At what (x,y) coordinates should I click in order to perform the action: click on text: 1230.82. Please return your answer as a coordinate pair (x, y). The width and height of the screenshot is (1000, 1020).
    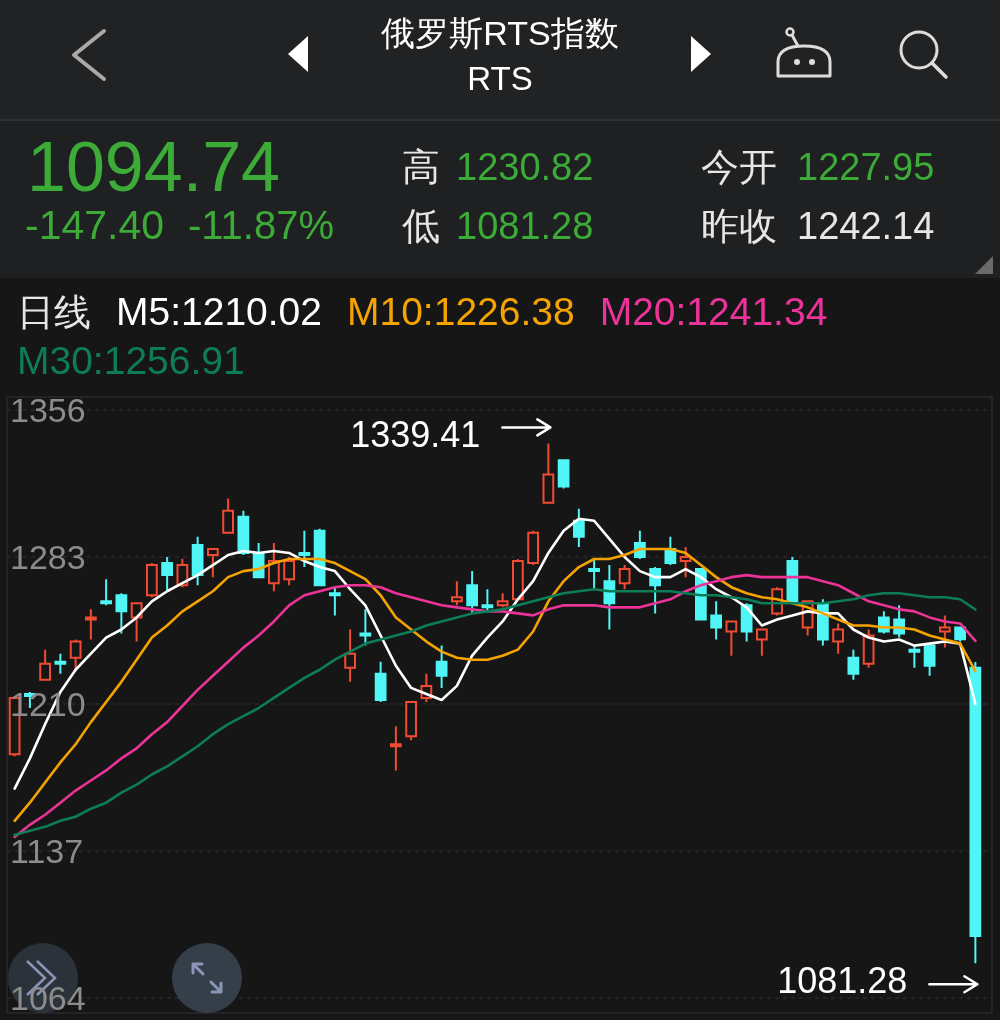
    Looking at the image, I should click on (525, 167).